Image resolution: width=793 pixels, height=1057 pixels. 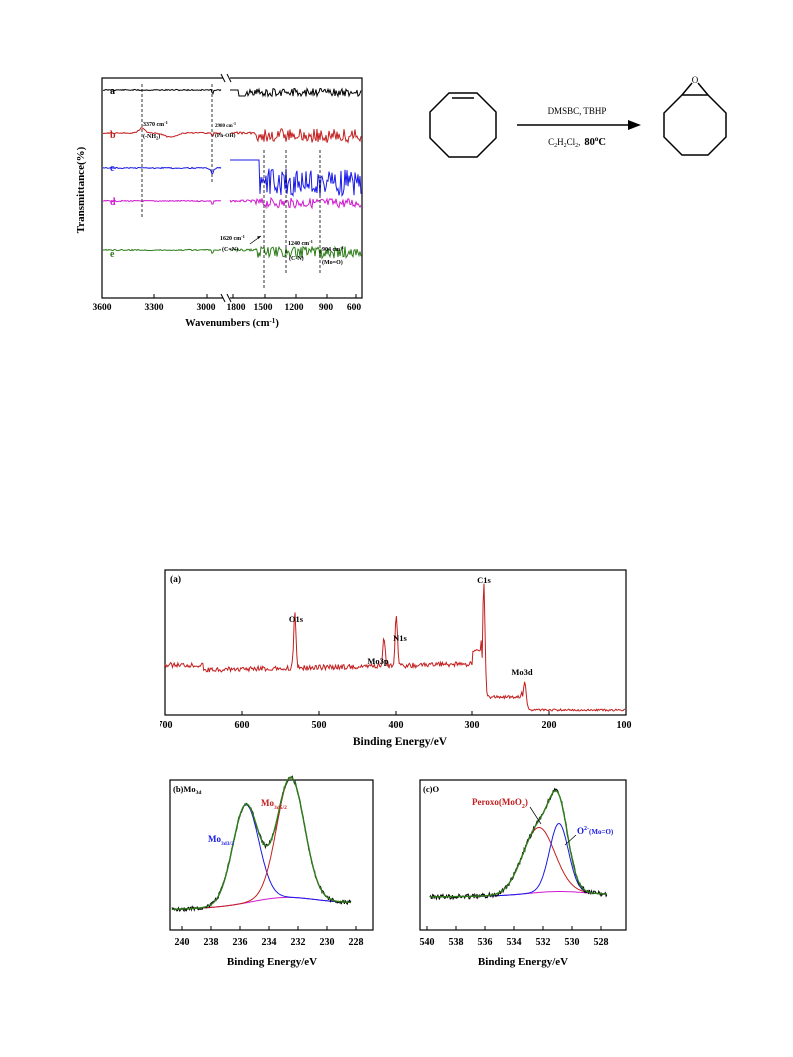 What do you see at coordinates (263, 308) in the screenshot?
I see `ftir-tick-1500: 1500` at bounding box center [263, 308].